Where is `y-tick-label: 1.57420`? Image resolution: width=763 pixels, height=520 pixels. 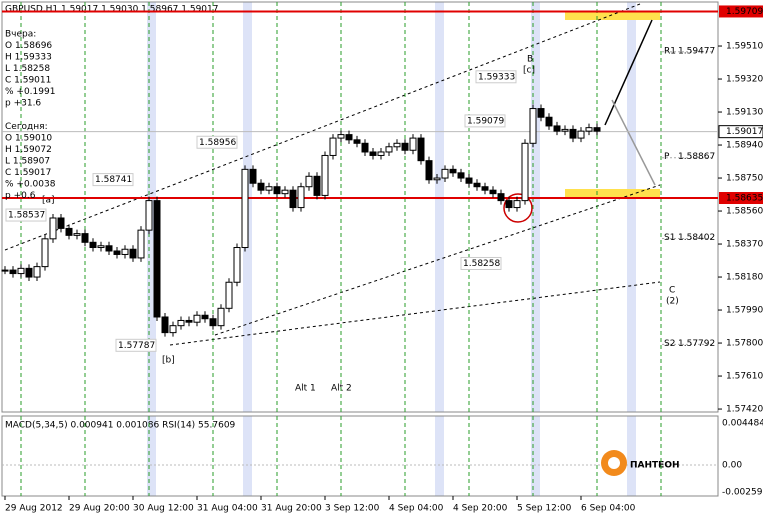
y-tick-label: 1.57420 is located at coordinates (744, 410).